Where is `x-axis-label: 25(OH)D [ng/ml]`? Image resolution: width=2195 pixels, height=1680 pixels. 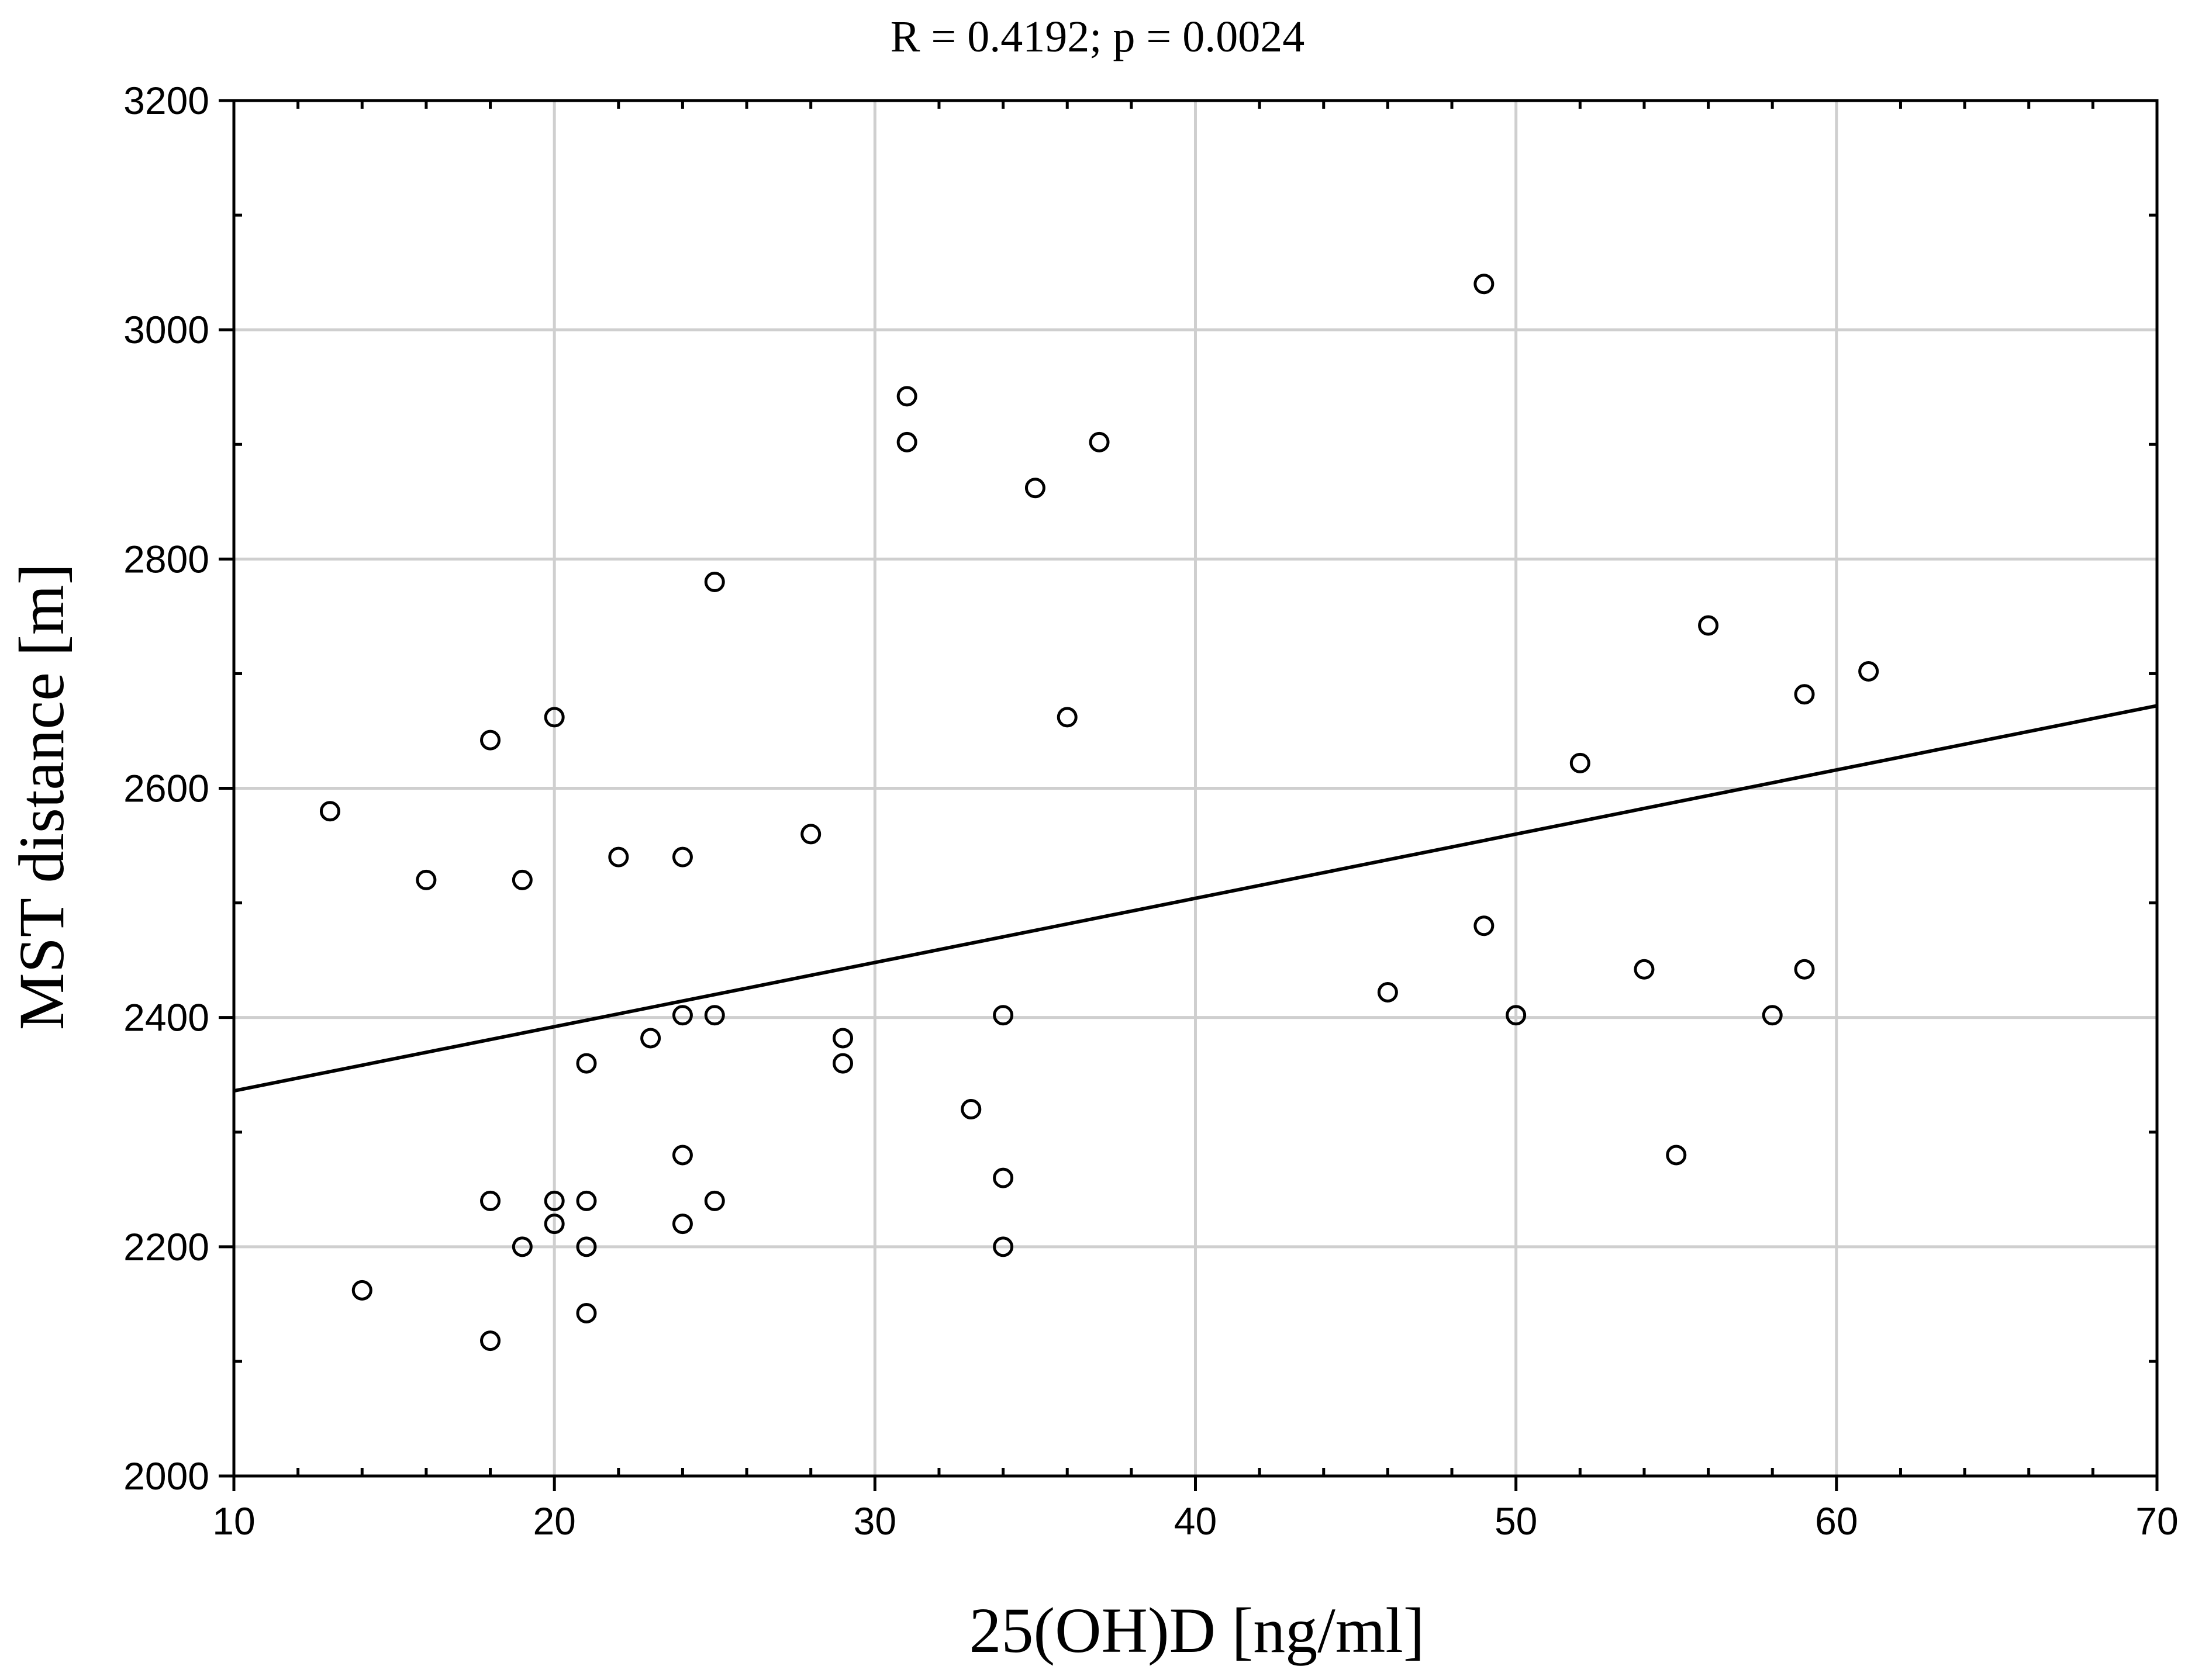
x-axis-label: 25(OH)D [ng/ml] is located at coordinates (1196, 1630).